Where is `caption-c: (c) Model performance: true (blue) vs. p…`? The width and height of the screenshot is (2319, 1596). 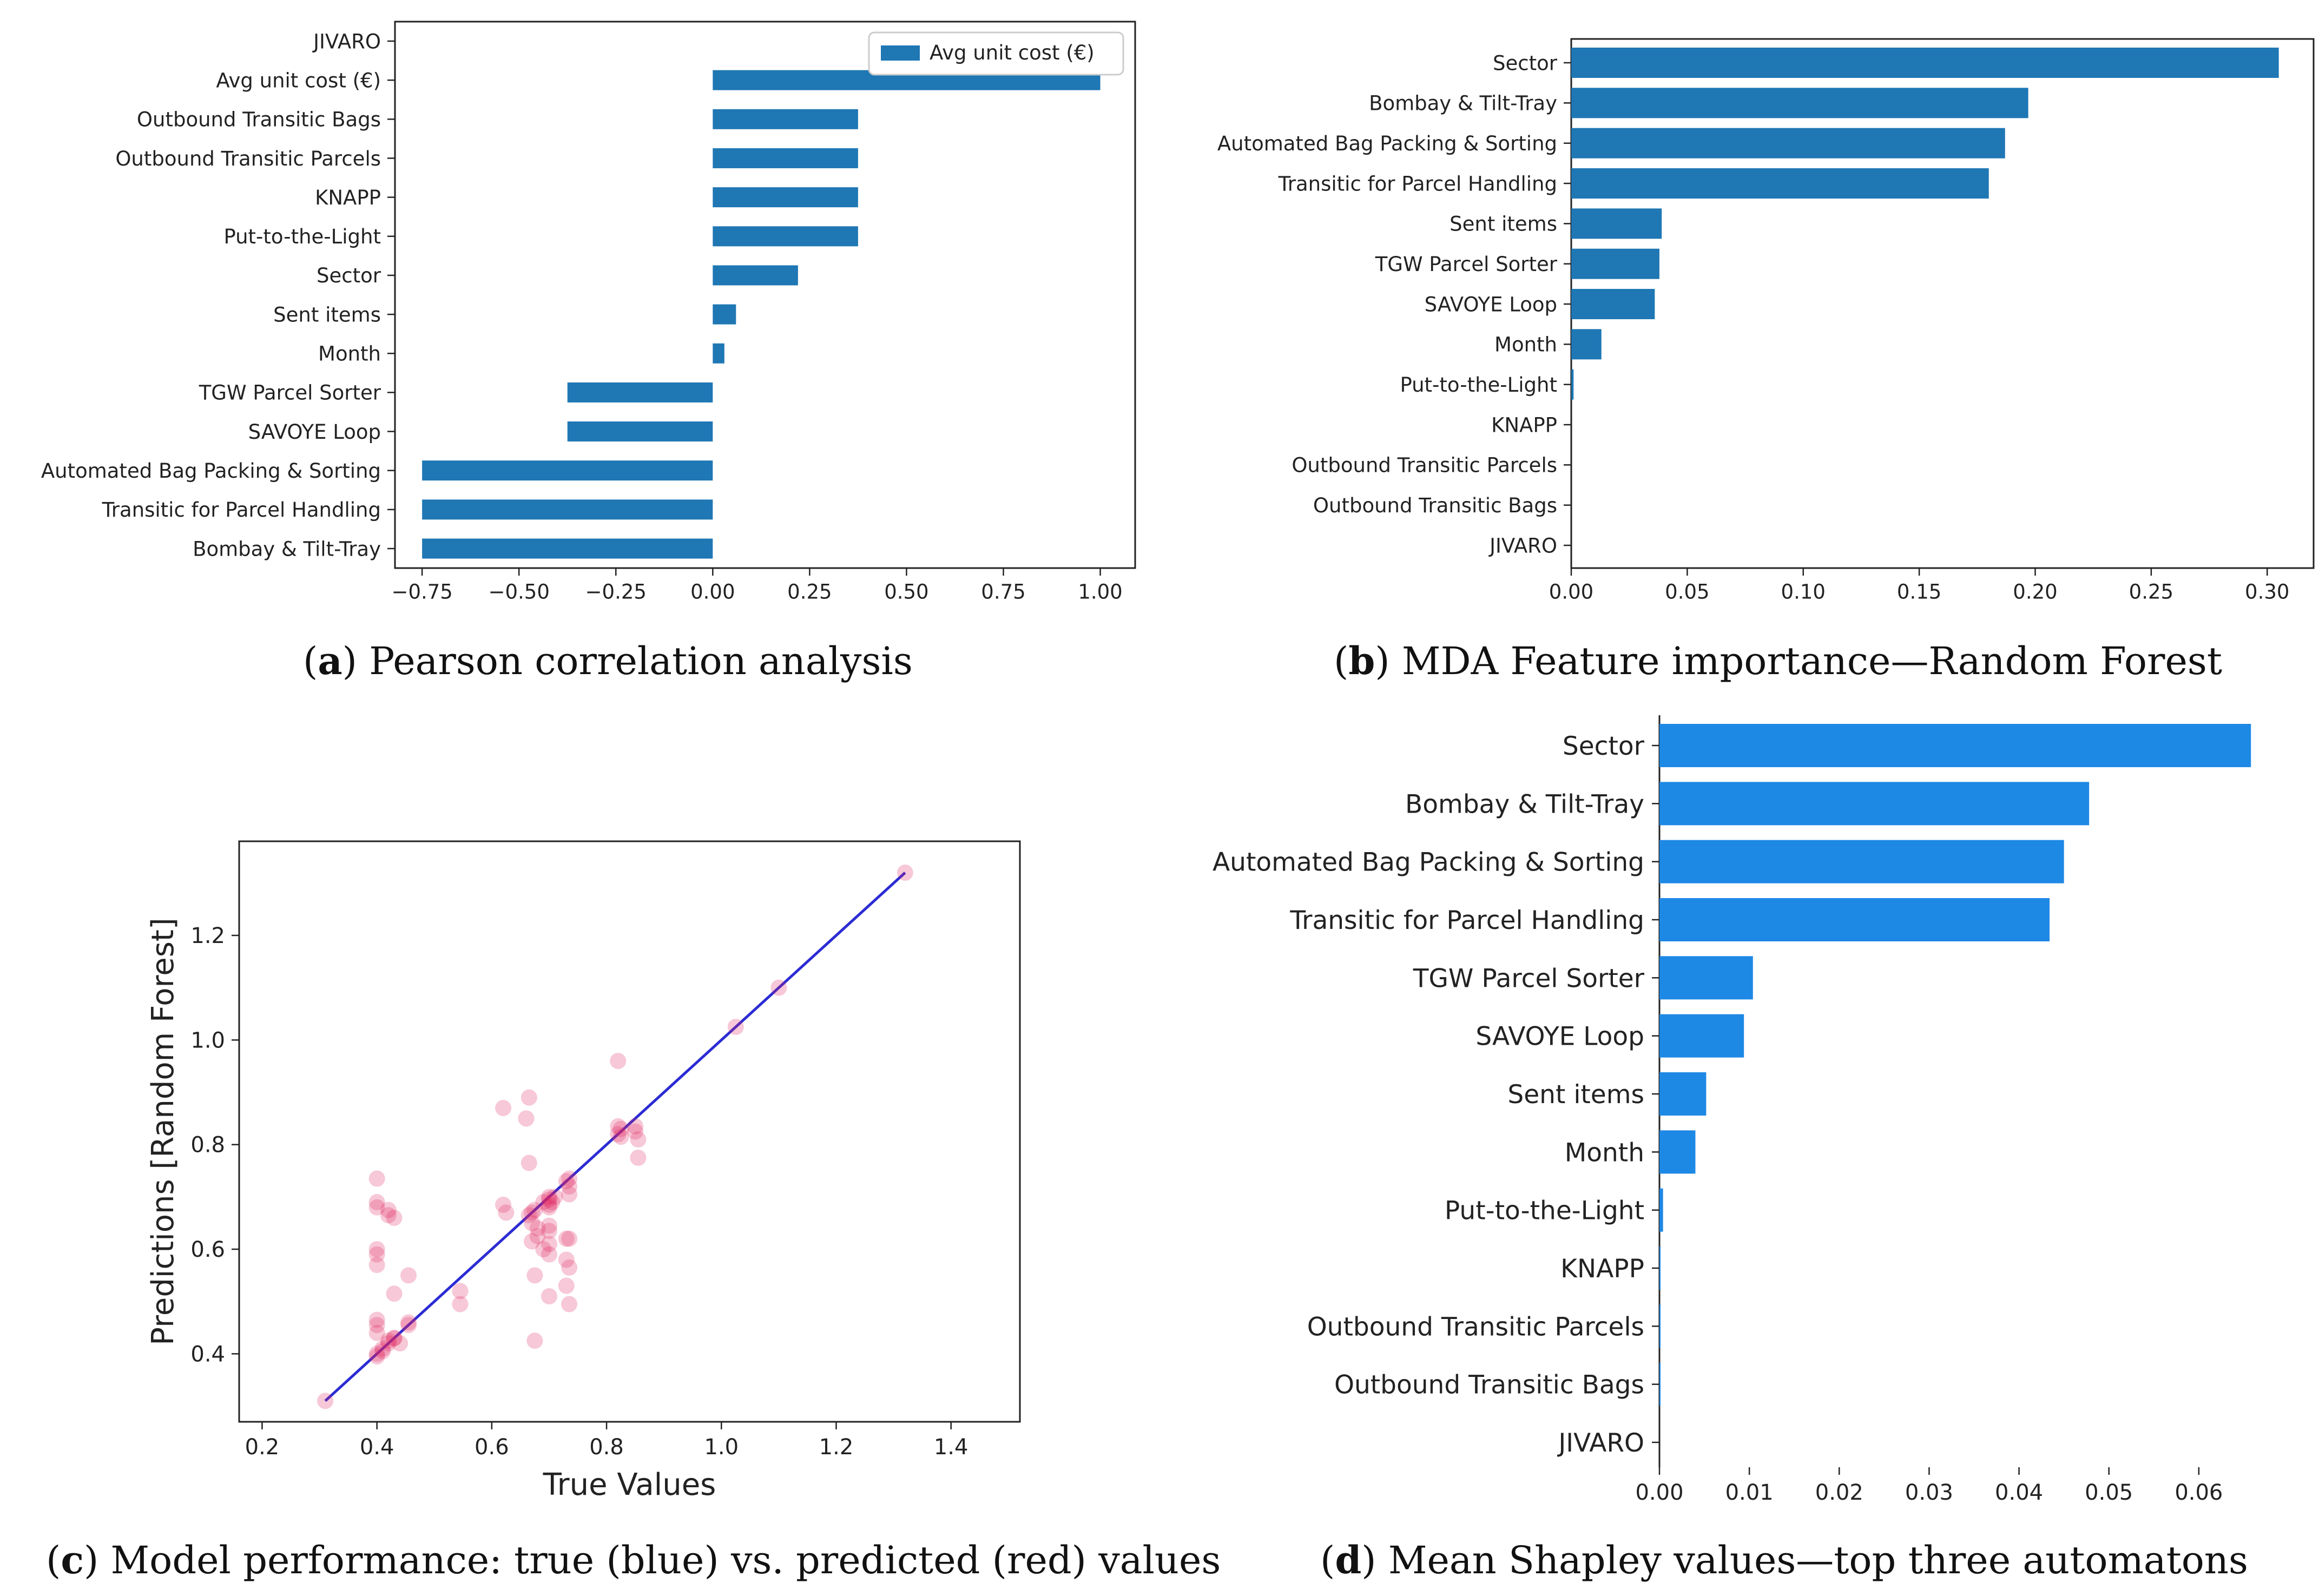
caption-c: (c) Model performance: true (blue) vs. p… is located at coordinates (633, 1560).